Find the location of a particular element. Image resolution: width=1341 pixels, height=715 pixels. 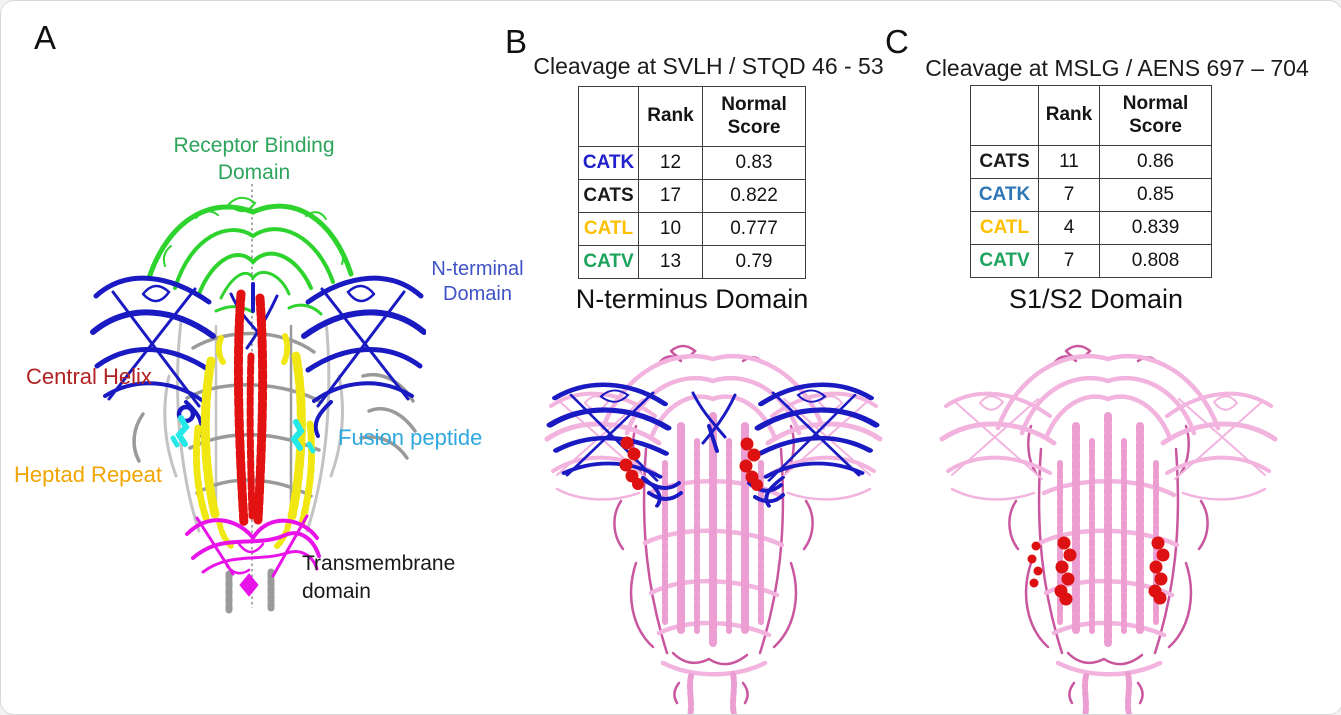

rbd-label-line2: Domain is located at coordinates (254, 172).